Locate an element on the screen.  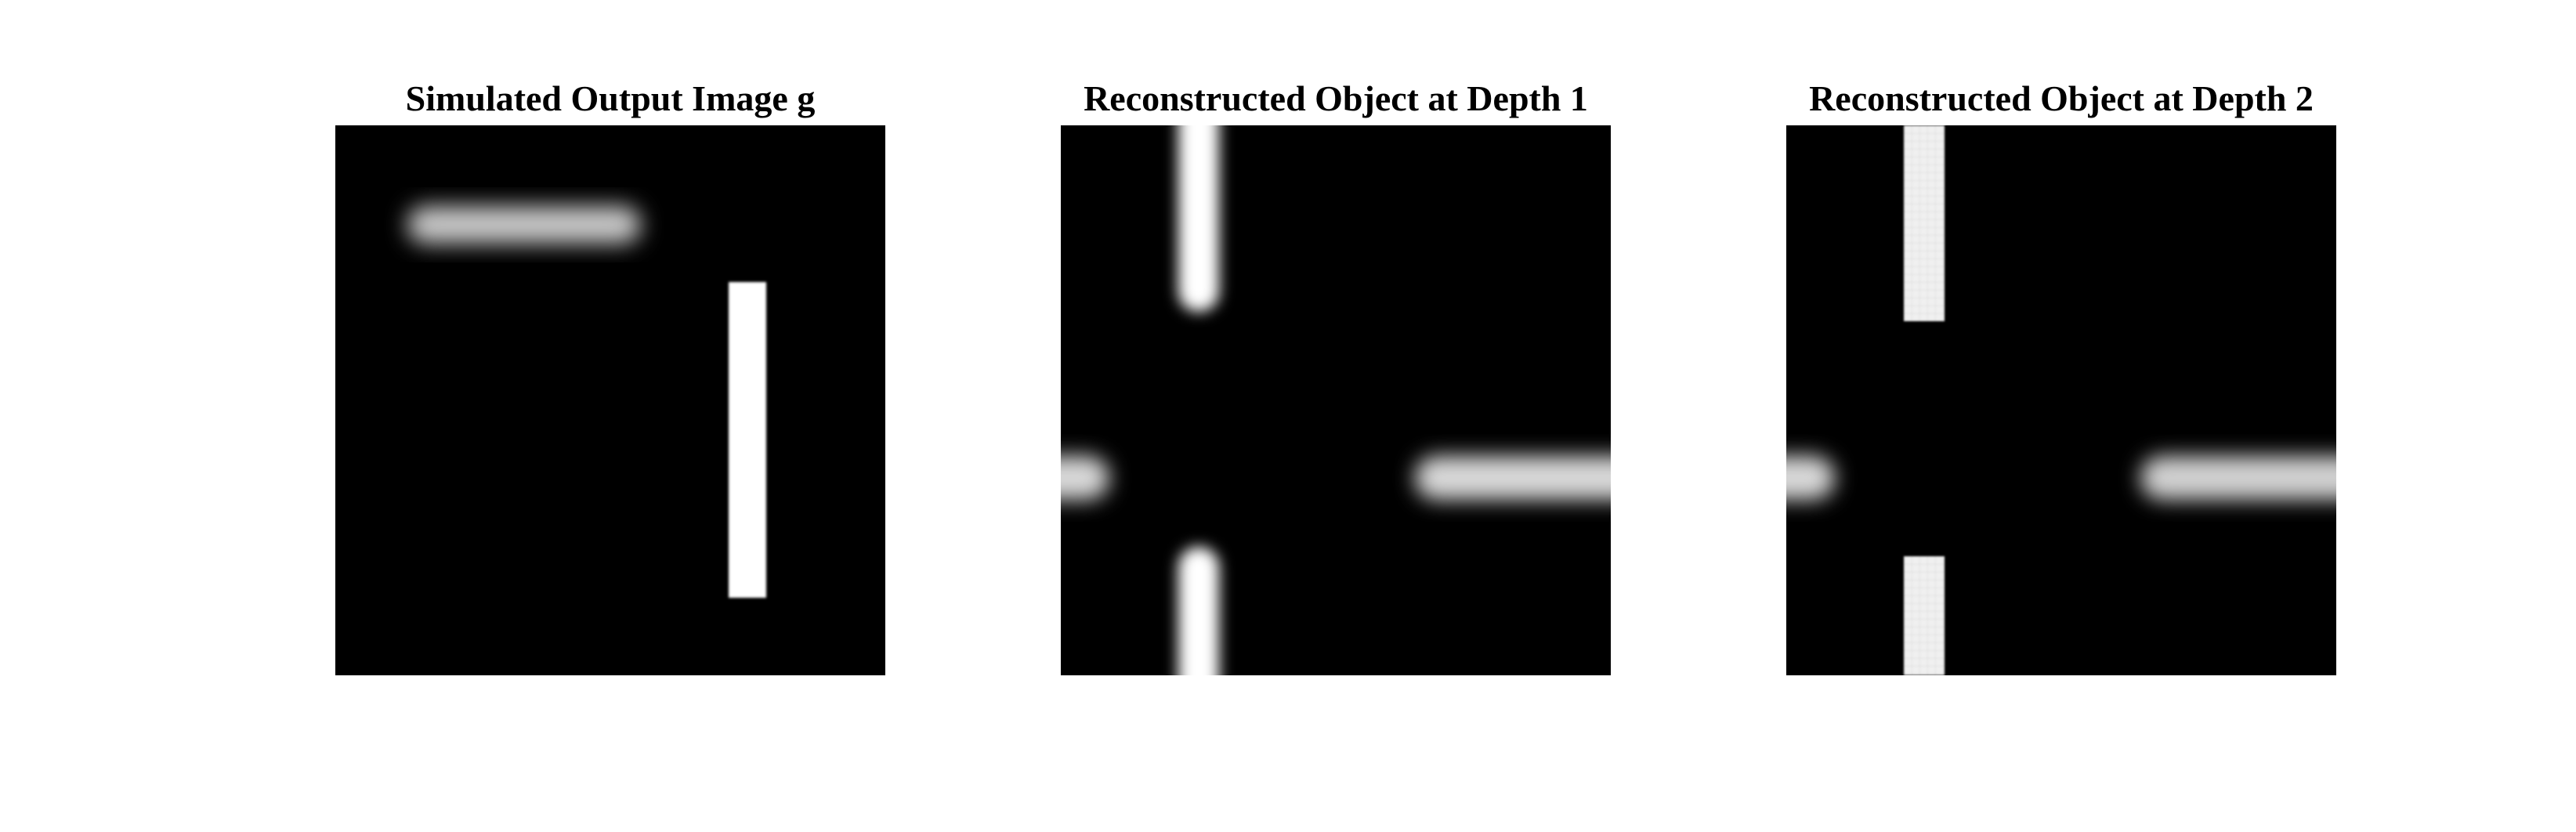
depth-2-image is located at coordinates (2061, 400).